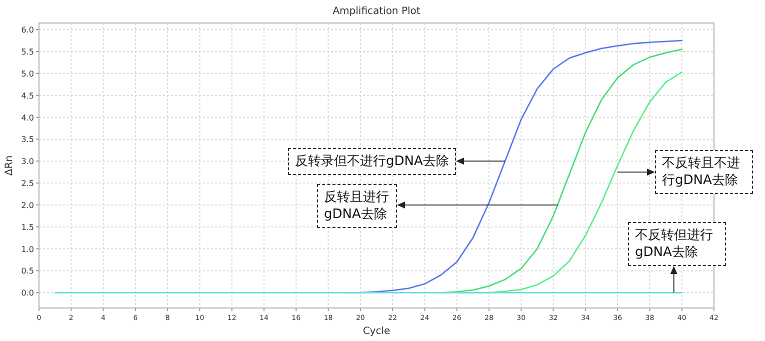 The height and width of the screenshot is (341, 765). I want to click on annotation: 不反转且不进行gDNA去除, so click(704, 172).